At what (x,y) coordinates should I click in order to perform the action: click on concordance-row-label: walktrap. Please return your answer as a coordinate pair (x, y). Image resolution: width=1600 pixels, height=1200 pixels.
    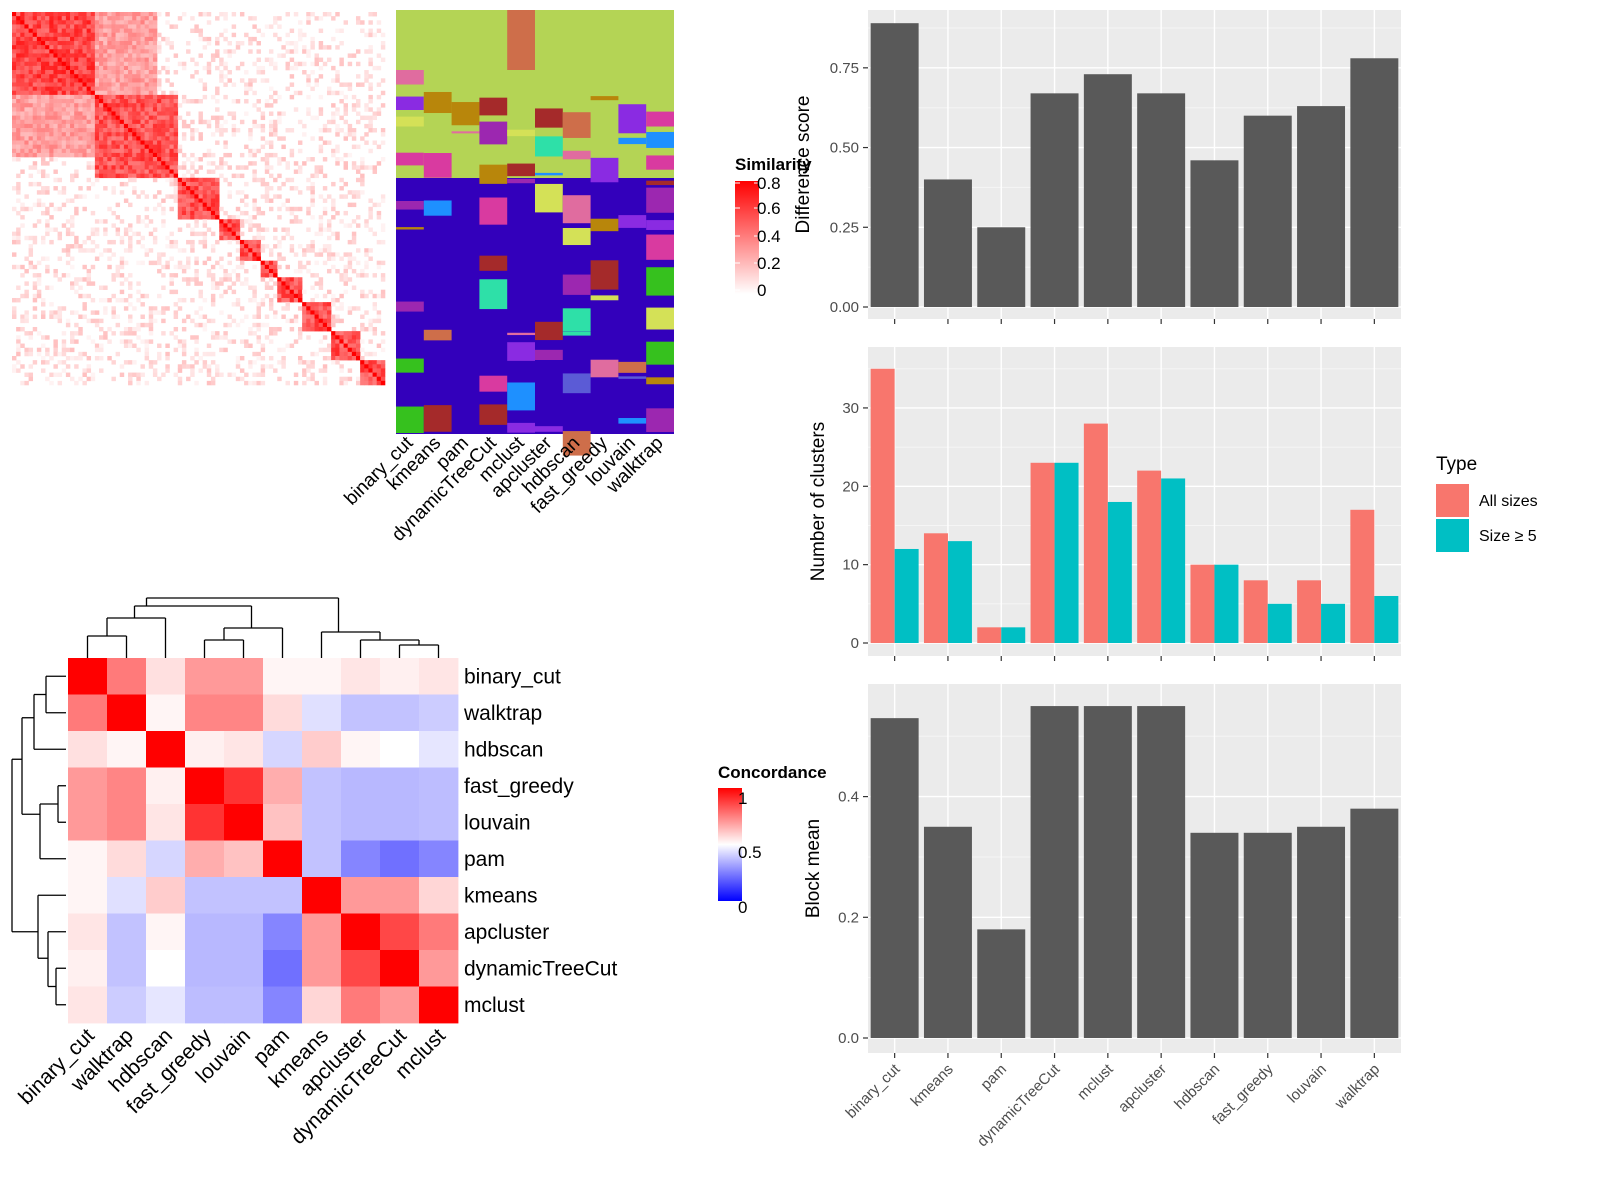
    Looking at the image, I should click on (502, 713).